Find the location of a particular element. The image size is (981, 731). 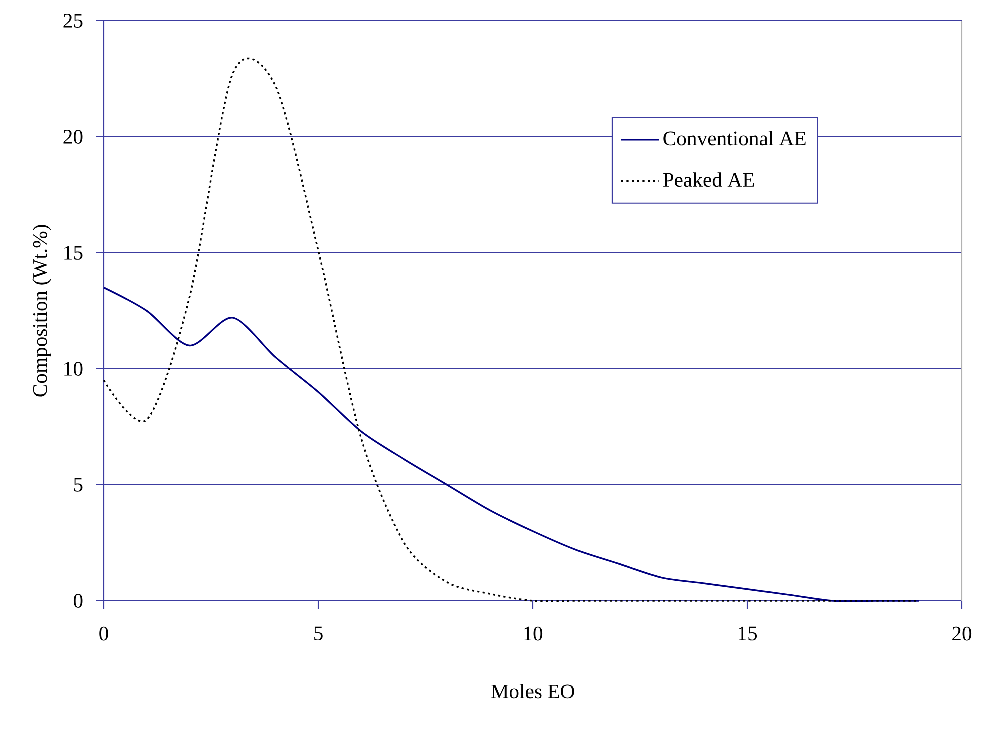

x-axis-title: Moles EO is located at coordinates (532, 691).